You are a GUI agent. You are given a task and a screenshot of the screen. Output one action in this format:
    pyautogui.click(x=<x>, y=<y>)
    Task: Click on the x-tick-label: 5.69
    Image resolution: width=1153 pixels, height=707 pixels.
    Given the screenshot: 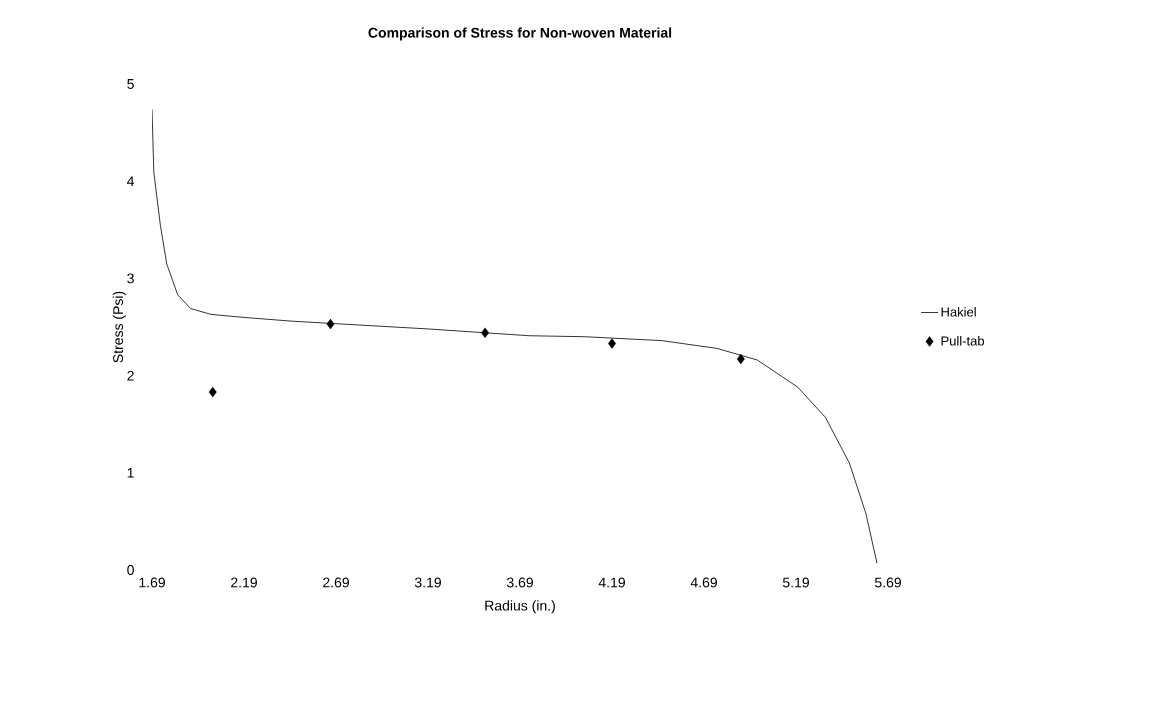 What is the action you would take?
    pyautogui.click(x=887, y=582)
    